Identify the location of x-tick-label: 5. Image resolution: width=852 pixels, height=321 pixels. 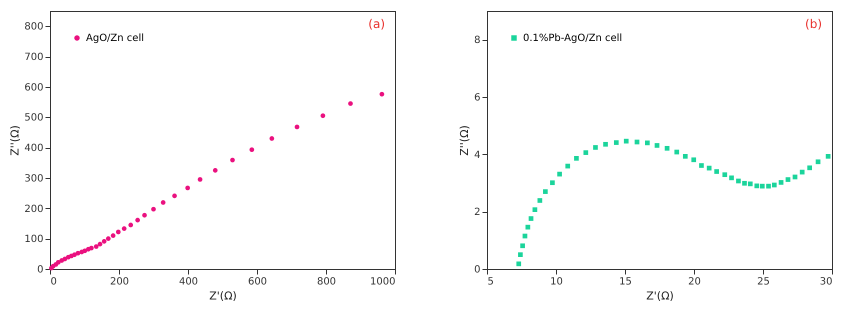
(491, 282).